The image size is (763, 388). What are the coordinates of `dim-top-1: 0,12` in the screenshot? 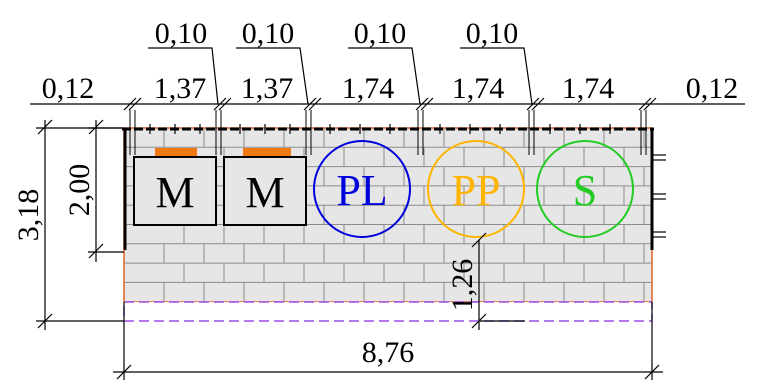 It's located at (68, 88).